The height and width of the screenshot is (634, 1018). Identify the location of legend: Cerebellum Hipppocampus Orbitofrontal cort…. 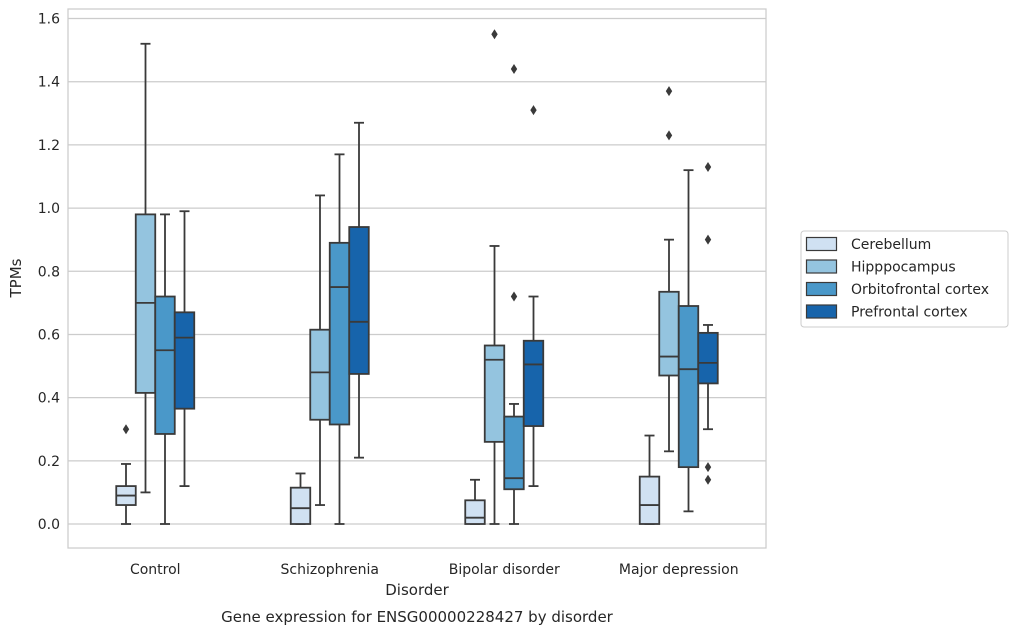
(904, 279).